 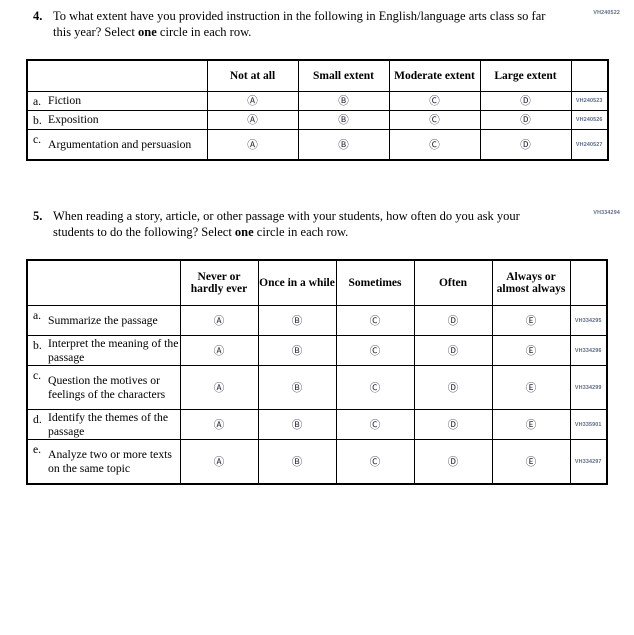 I want to click on matrix-5-option-b4: Ⓓ, so click(x=453, y=350).